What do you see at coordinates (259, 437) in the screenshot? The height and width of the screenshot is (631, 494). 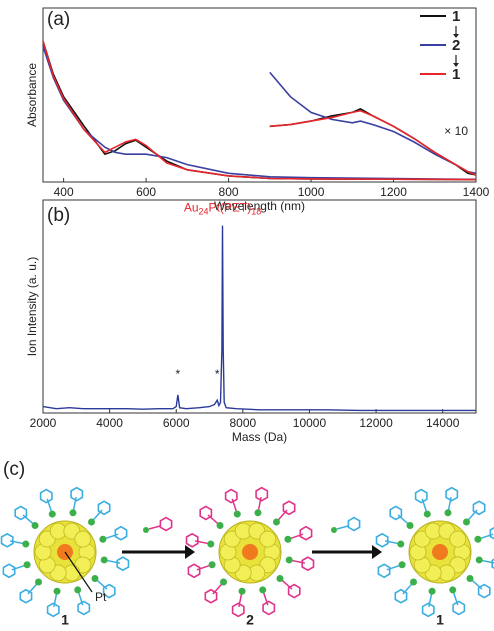 I see `x-axis-label: Mass (Da)` at bounding box center [259, 437].